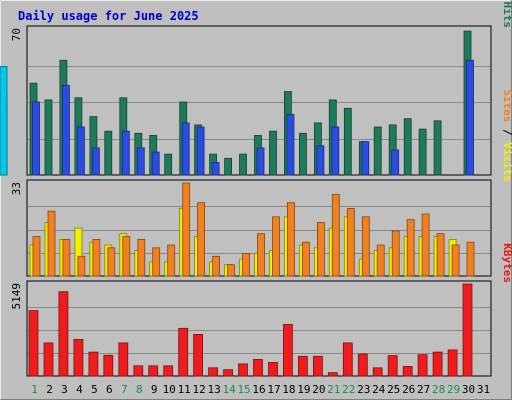 The width and height of the screenshot is (512, 400). I want to click on x-tick-label-day-30: 30, so click(468, 389).